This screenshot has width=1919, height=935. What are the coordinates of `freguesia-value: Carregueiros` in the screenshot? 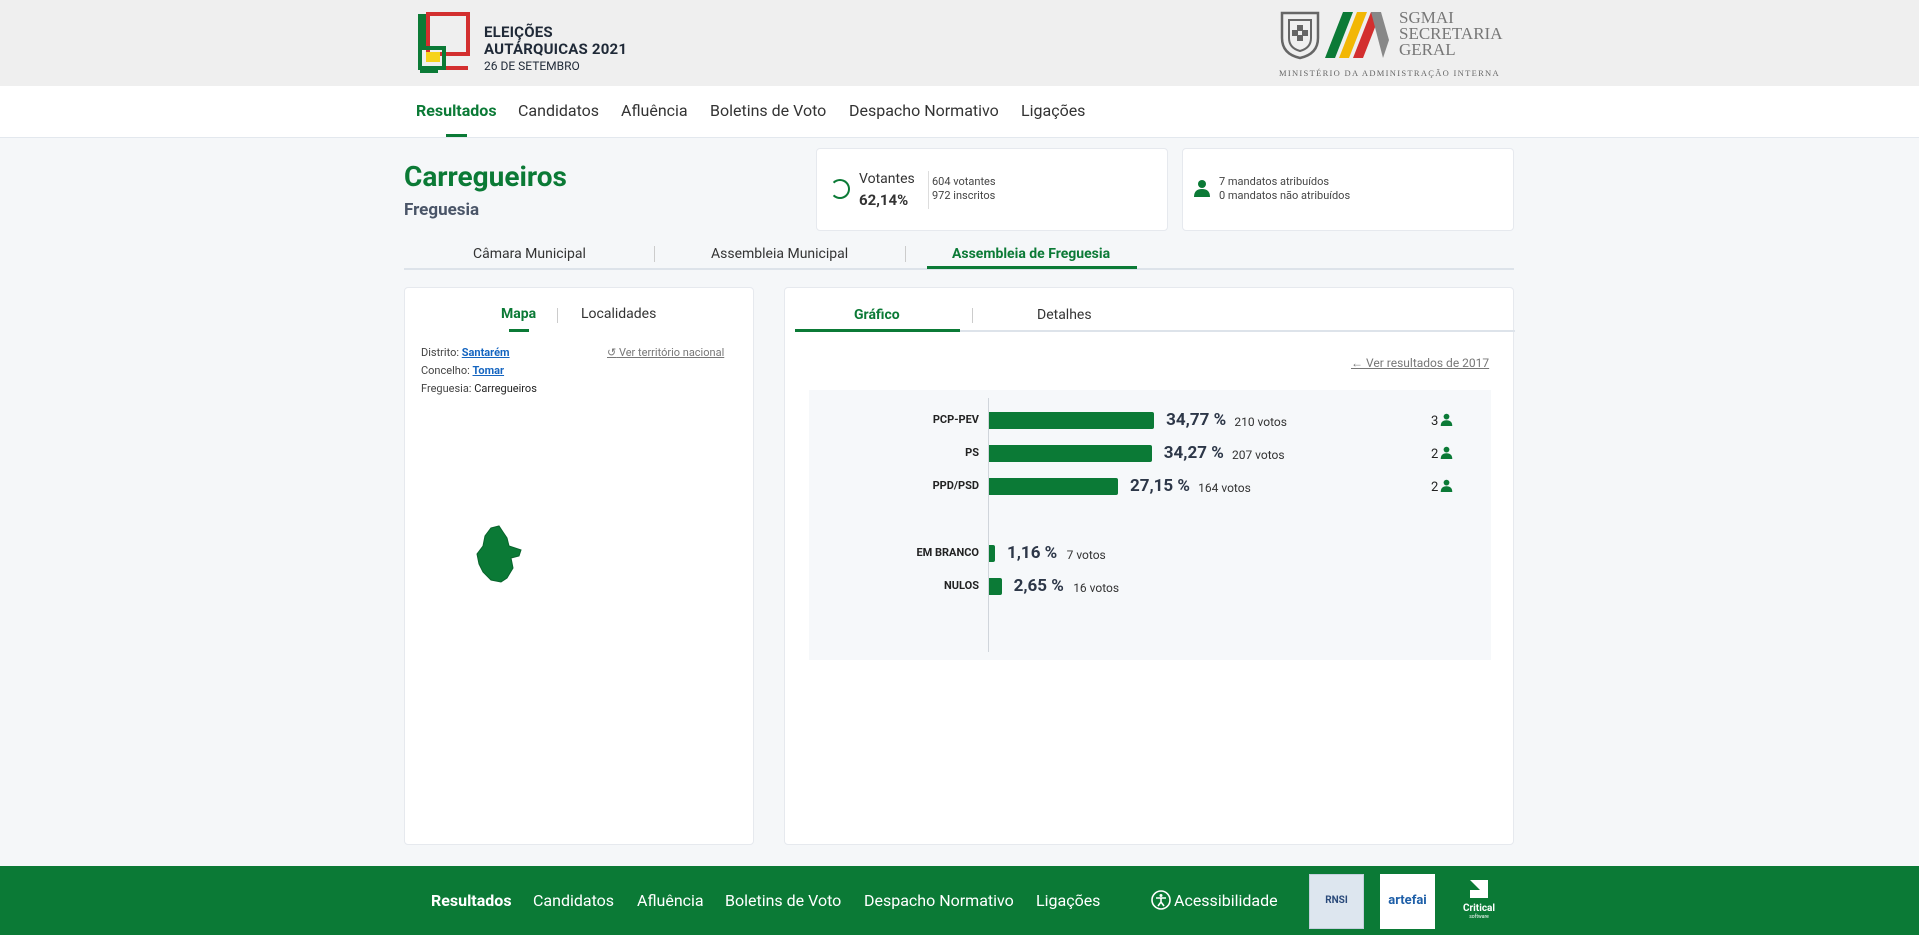 It's located at (505, 388).